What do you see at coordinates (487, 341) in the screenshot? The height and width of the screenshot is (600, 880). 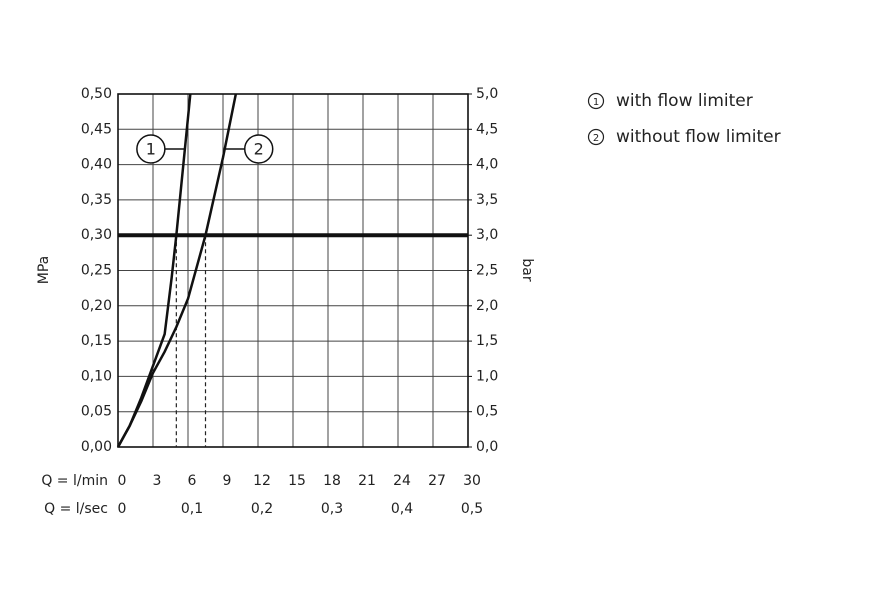 I see `y2-tick-label: 1,5` at bounding box center [487, 341].